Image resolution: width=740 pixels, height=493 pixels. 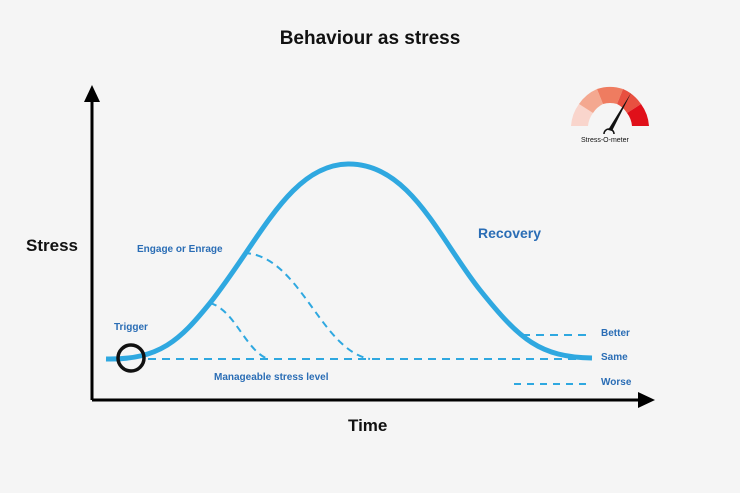 What do you see at coordinates (610, 110) in the screenshot?
I see `stress-o-meter-icon` at bounding box center [610, 110].